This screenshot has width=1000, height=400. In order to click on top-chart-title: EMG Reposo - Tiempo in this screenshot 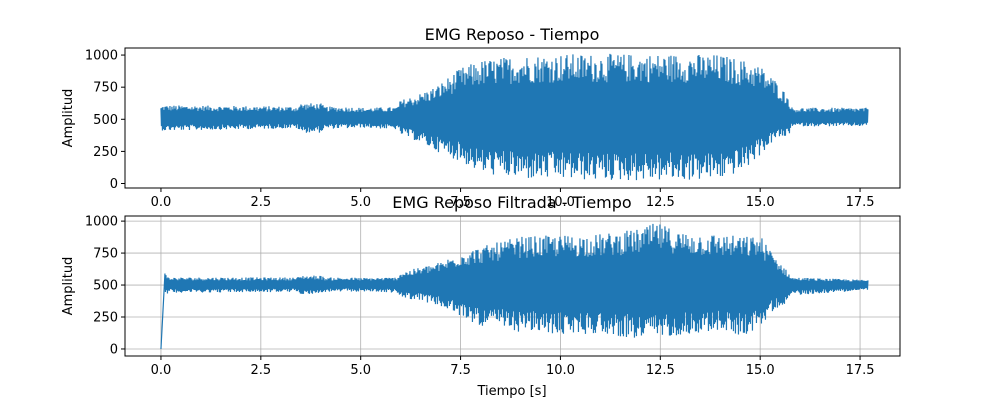, I will do `click(512, 34)`.